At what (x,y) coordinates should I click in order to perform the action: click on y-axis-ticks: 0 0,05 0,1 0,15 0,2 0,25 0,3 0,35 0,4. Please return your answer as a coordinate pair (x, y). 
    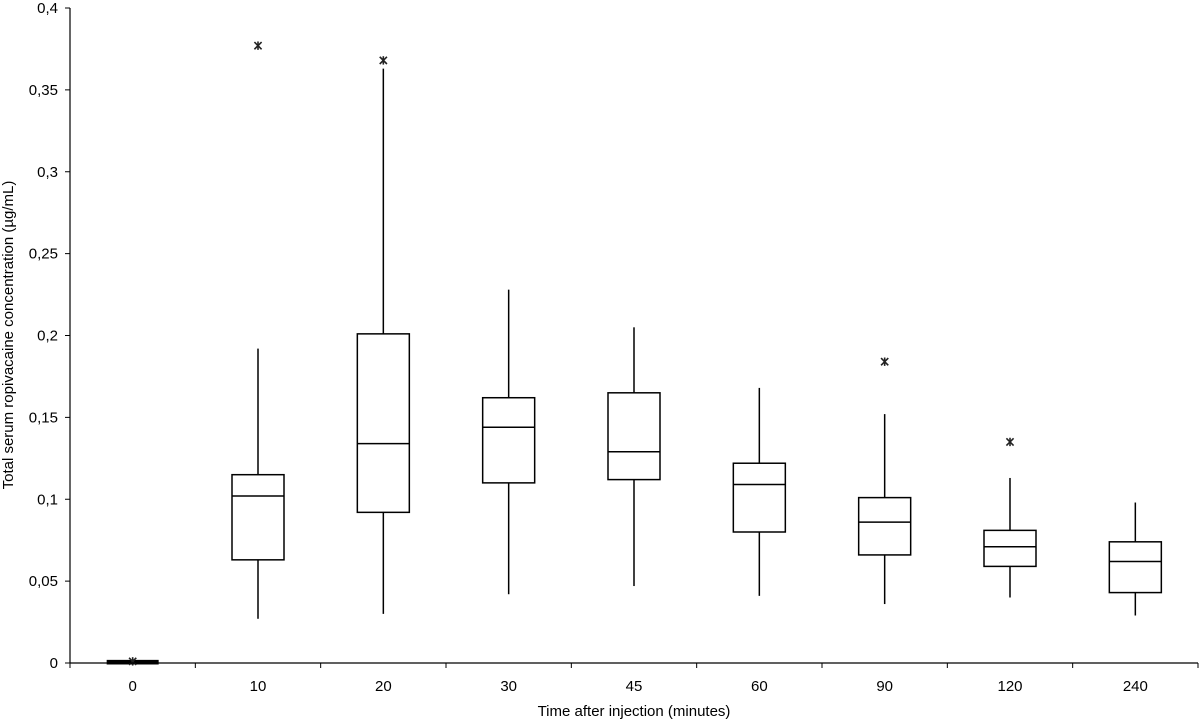
    Looking at the image, I should click on (49, 336).